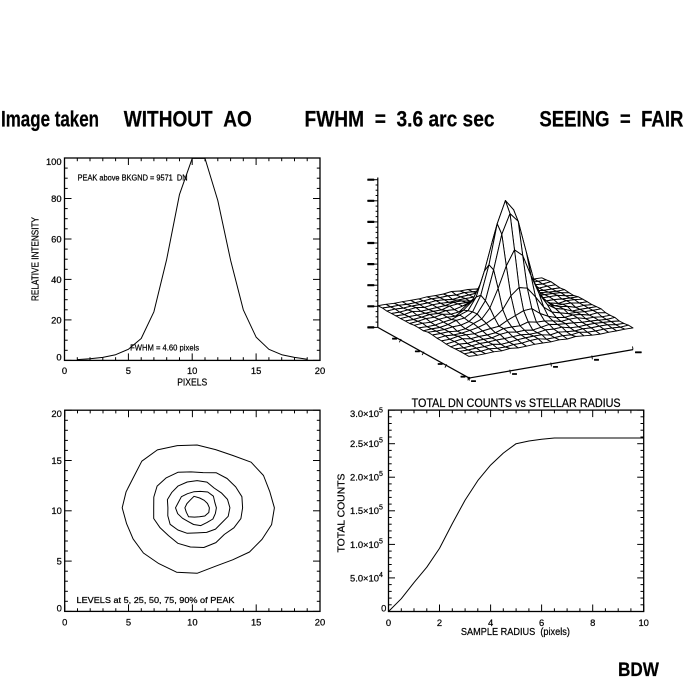 Image resolution: width=687 pixels, height=680 pixels. What do you see at coordinates (366, 578) in the screenshot?
I see `svg-text: 5.0×10⁴` at bounding box center [366, 578].